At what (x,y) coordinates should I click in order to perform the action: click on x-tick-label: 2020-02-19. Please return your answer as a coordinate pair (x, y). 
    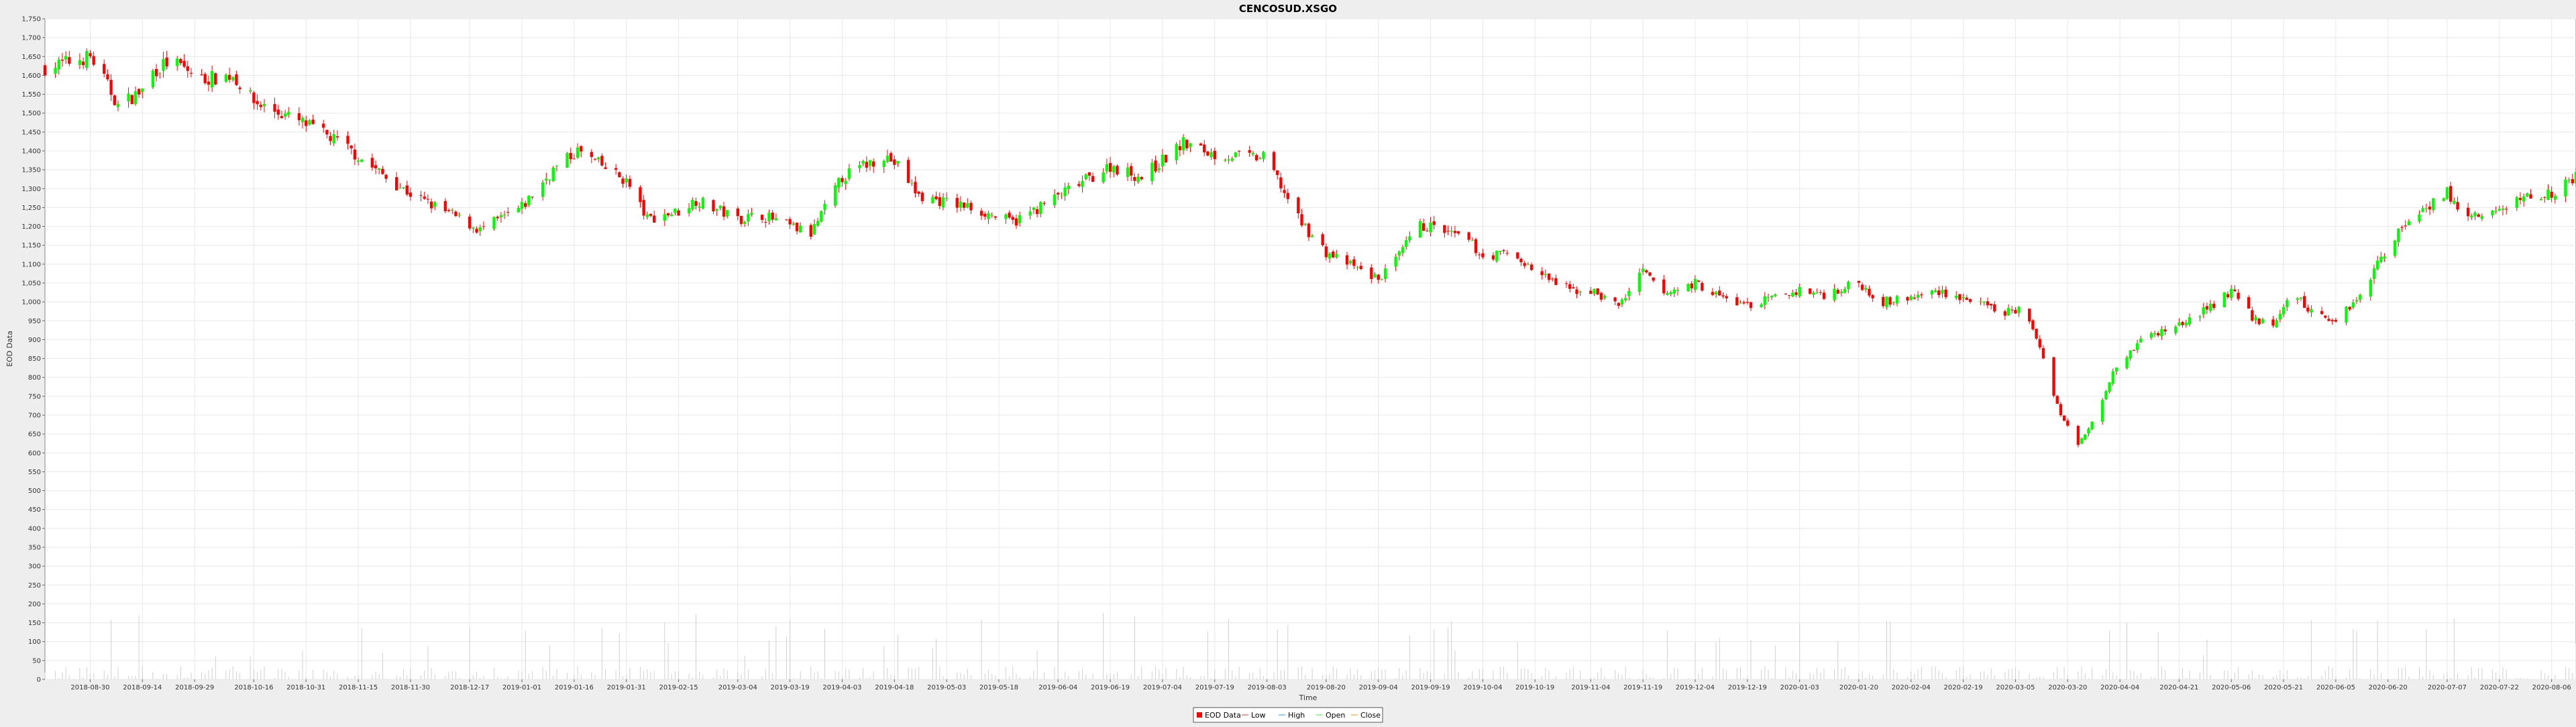
    Looking at the image, I should click on (1963, 687).